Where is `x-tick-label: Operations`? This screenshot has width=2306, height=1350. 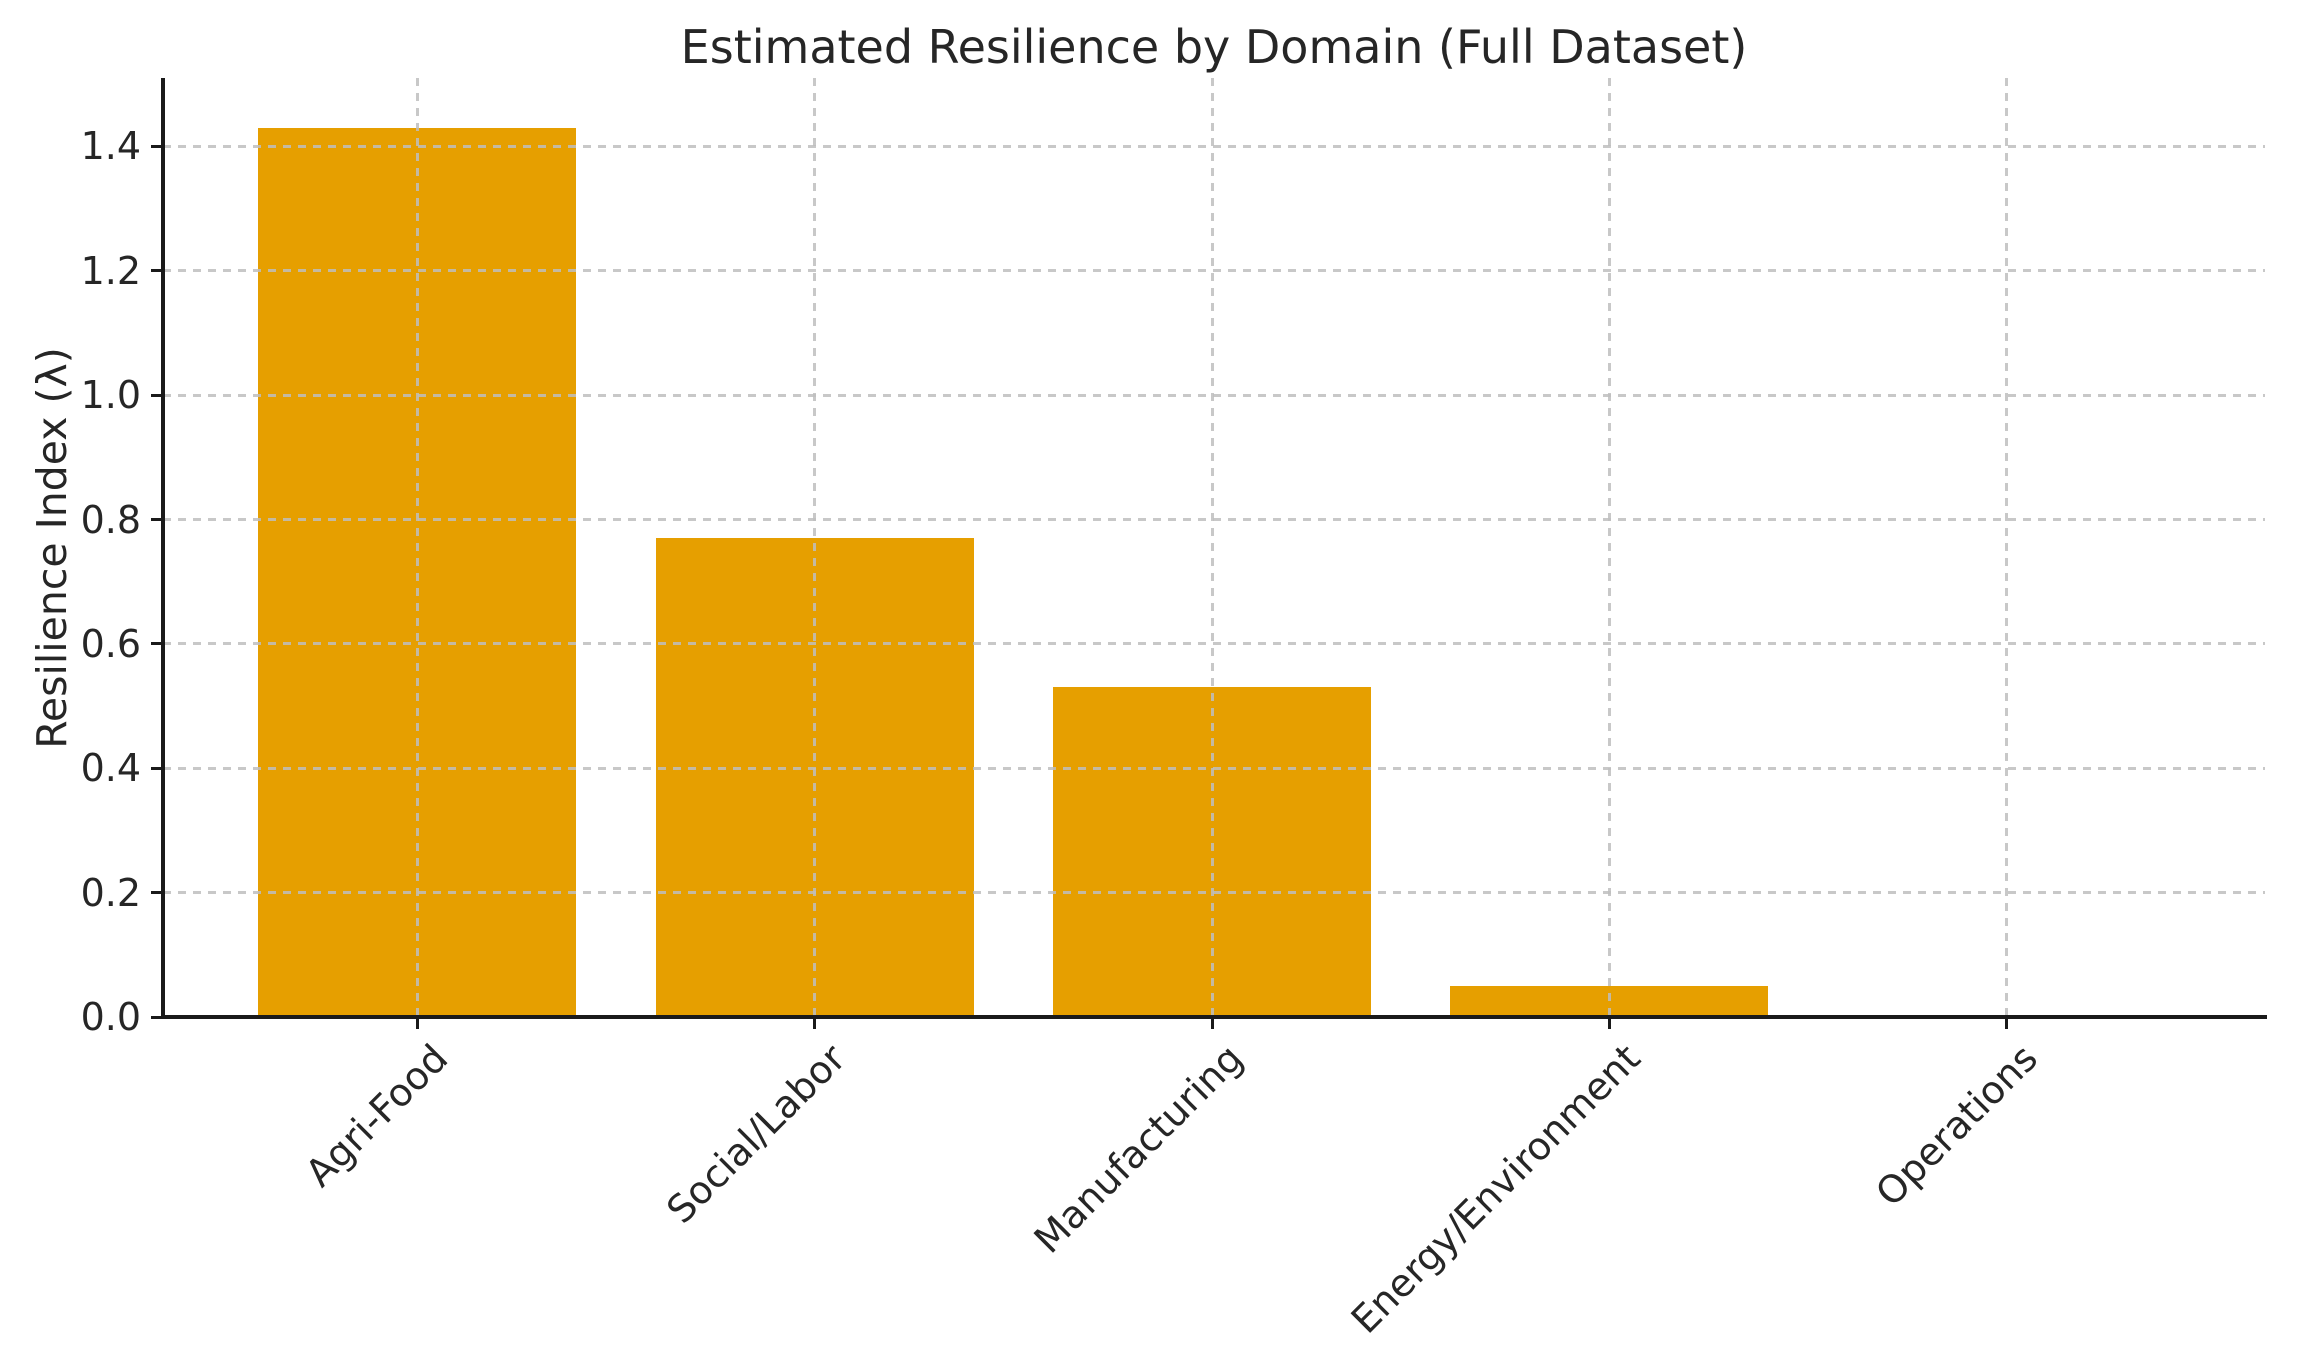
x-tick-label: Operations is located at coordinates (1956, 1125).